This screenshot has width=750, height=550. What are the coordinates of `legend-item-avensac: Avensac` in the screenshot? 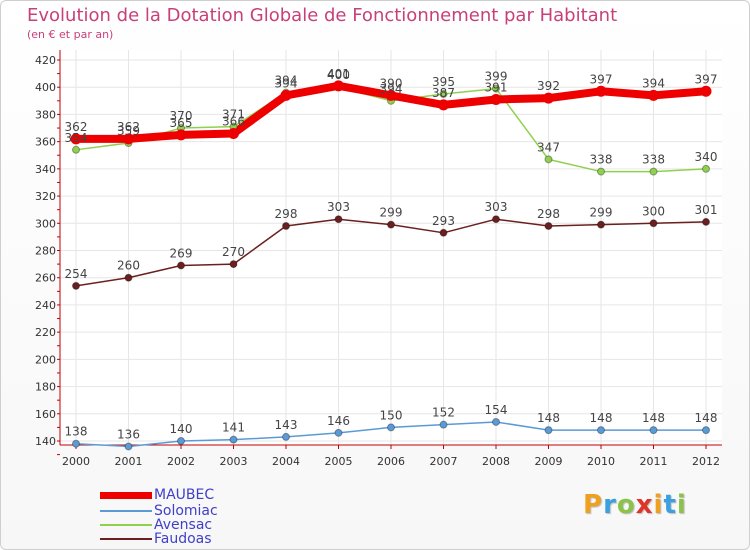 It's located at (156, 525).